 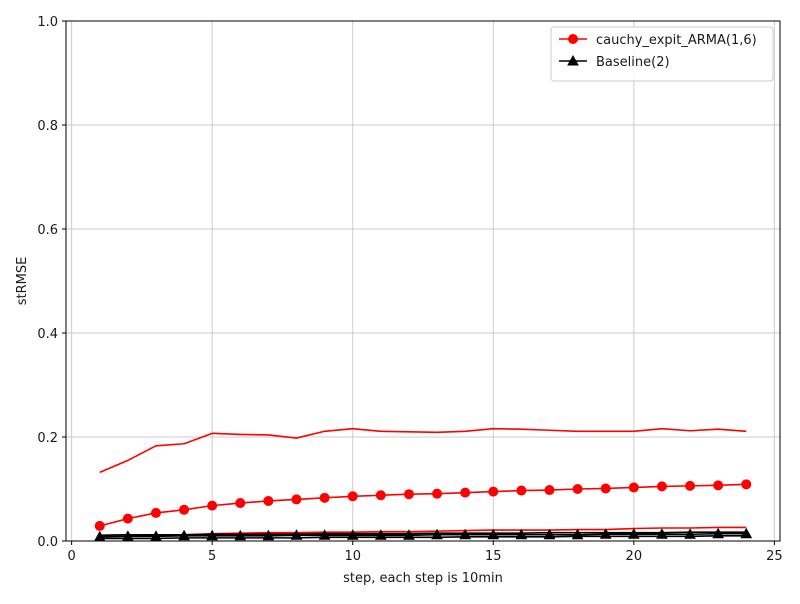 What do you see at coordinates (352, 556) in the screenshot?
I see `x-tick-label: 10` at bounding box center [352, 556].